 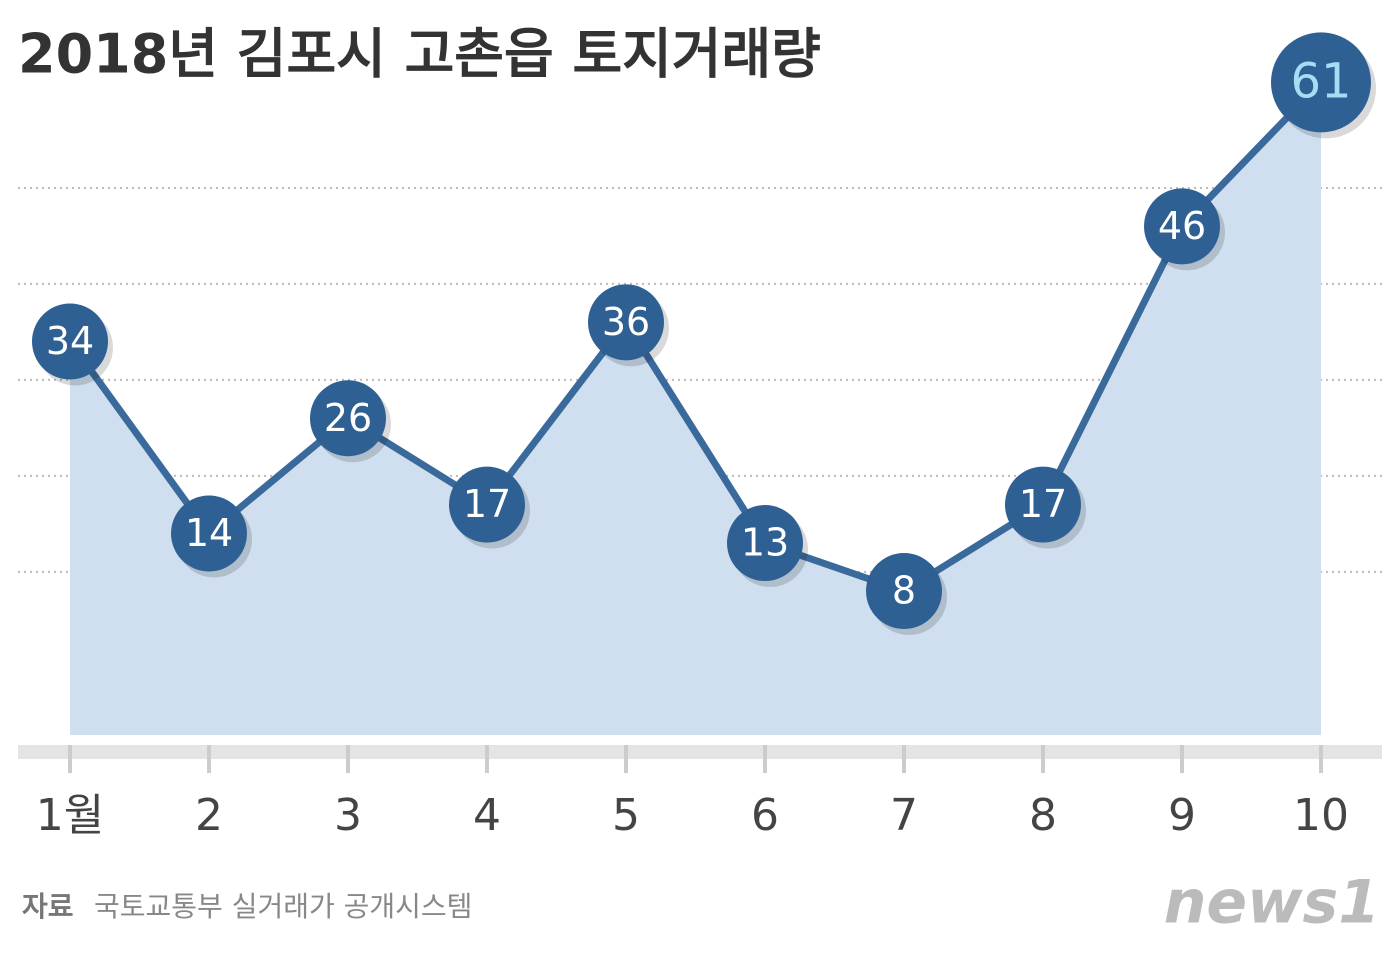 I want to click on x-tick-label: 7, so click(x=904, y=815).